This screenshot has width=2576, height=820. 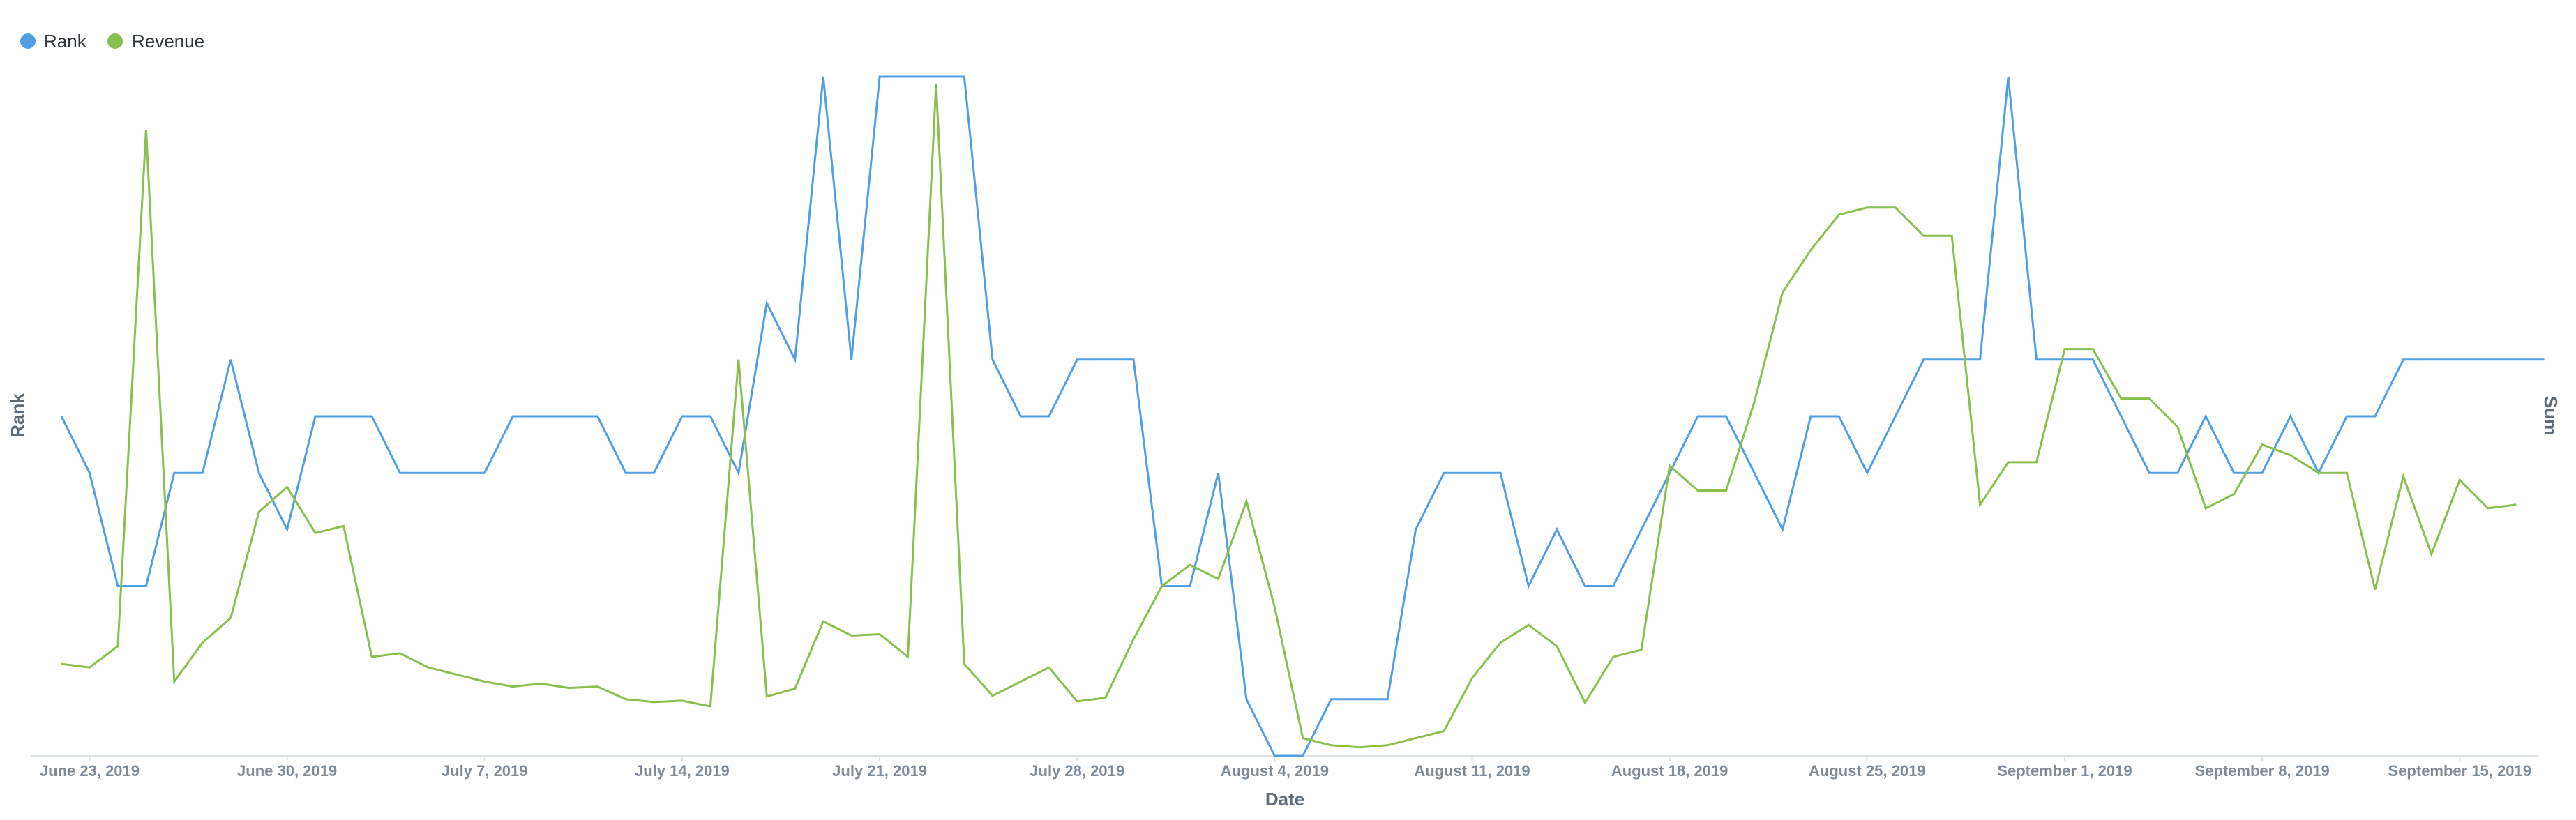 I want to click on x-tick-label-11: September 8, 2019, so click(x=2261, y=771).